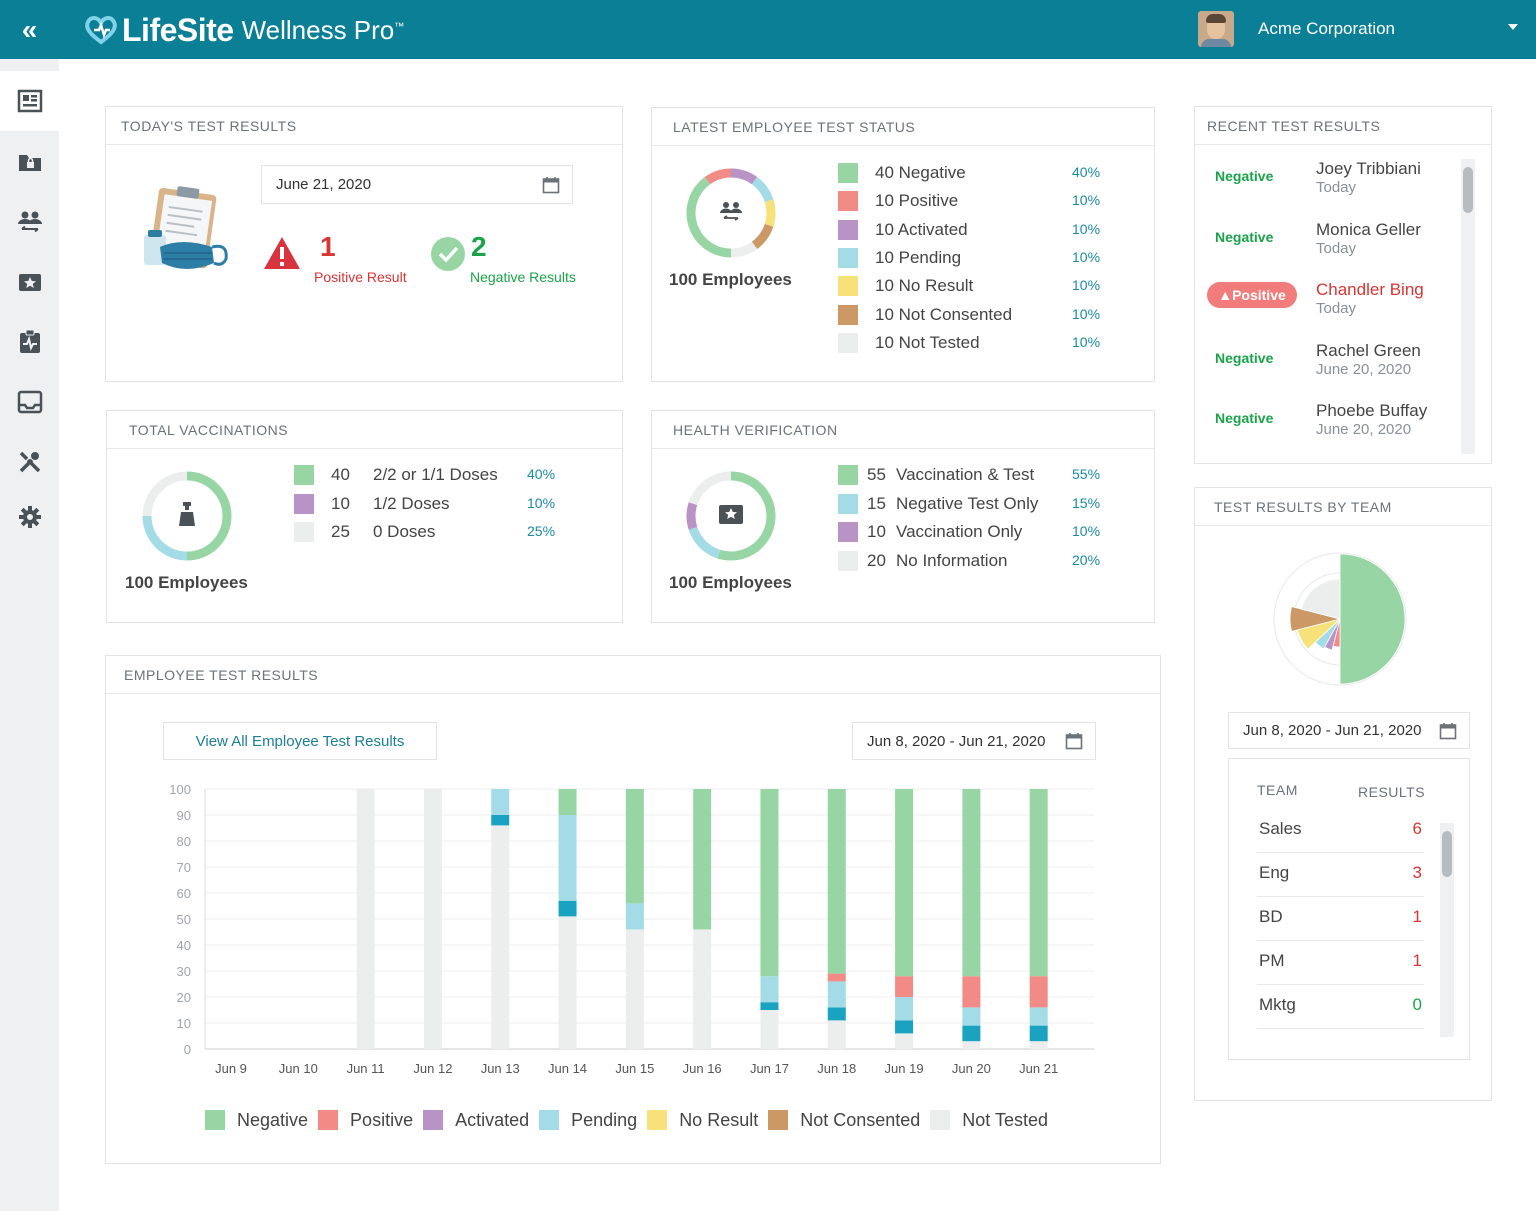 This screenshot has height=1211, width=1536. I want to click on legend-row: 10 1/2 Doses, so click(372, 504).